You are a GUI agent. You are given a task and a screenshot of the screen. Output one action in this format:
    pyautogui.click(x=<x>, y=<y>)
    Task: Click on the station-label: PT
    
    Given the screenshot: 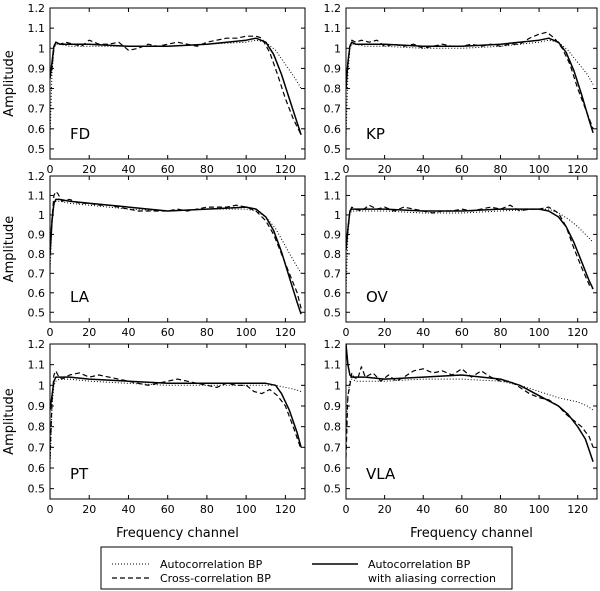 What is the action you would take?
    pyautogui.click(x=79, y=474)
    